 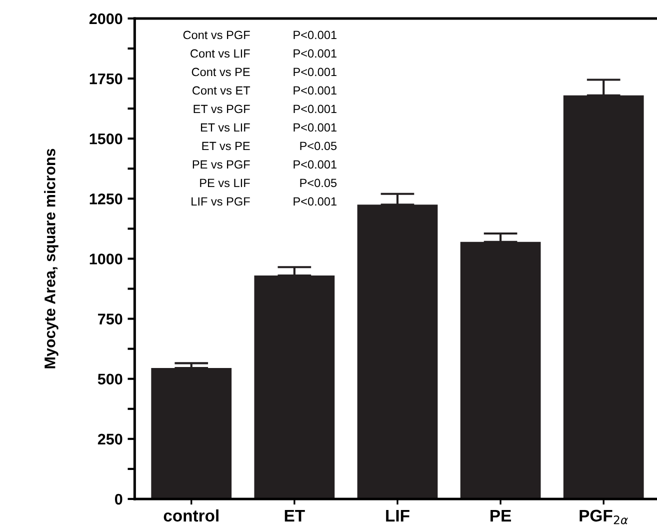 I want to click on y-tick-label: 500, so click(x=110, y=379).